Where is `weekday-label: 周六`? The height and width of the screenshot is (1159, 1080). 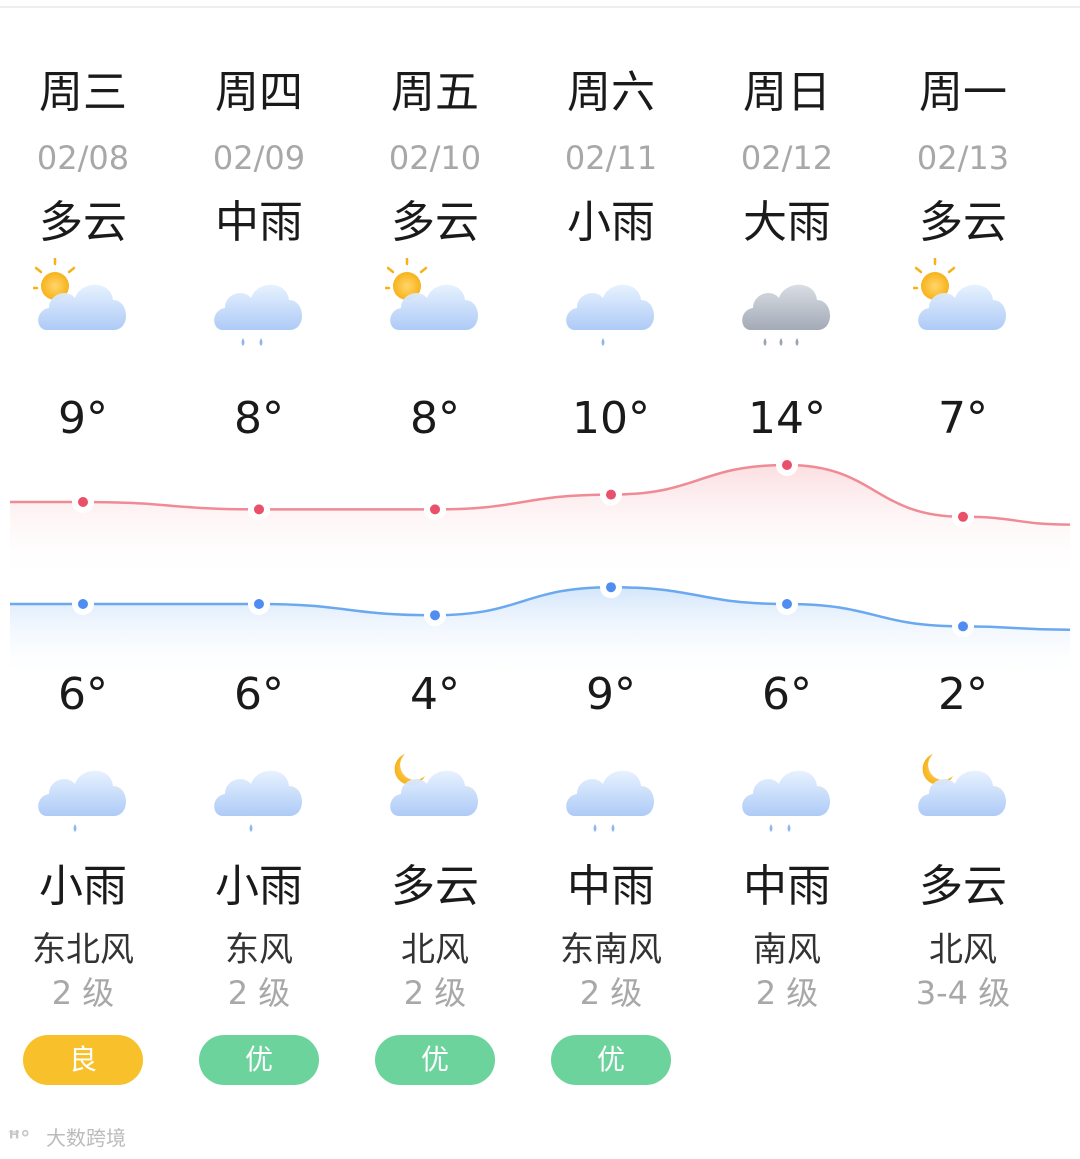 weekday-label: 周六 is located at coordinates (611, 92).